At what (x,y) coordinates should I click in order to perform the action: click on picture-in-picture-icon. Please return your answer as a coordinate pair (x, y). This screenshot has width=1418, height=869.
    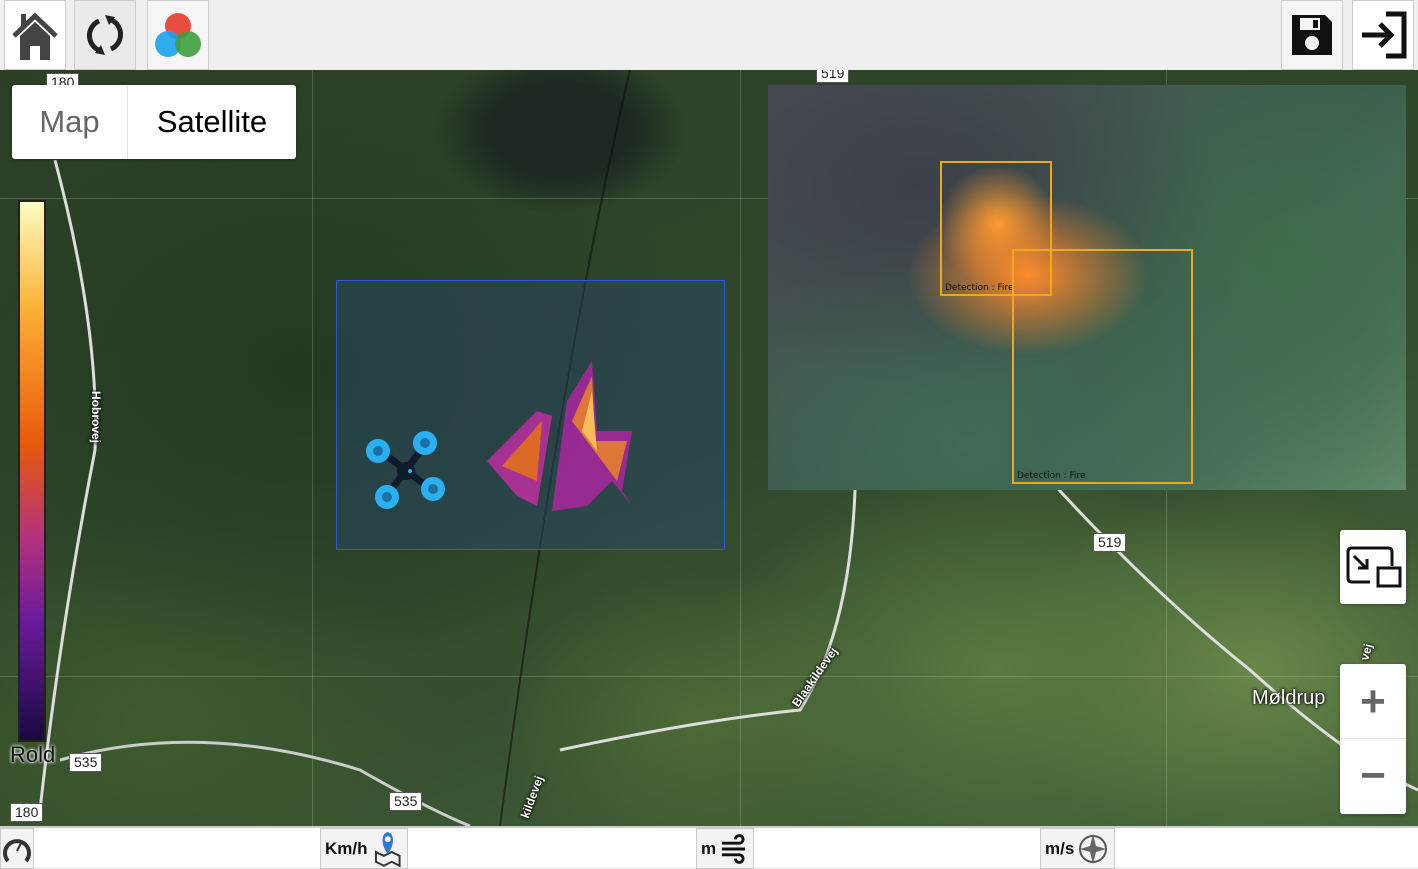
    Looking at the image, I should click on (1374, 567).